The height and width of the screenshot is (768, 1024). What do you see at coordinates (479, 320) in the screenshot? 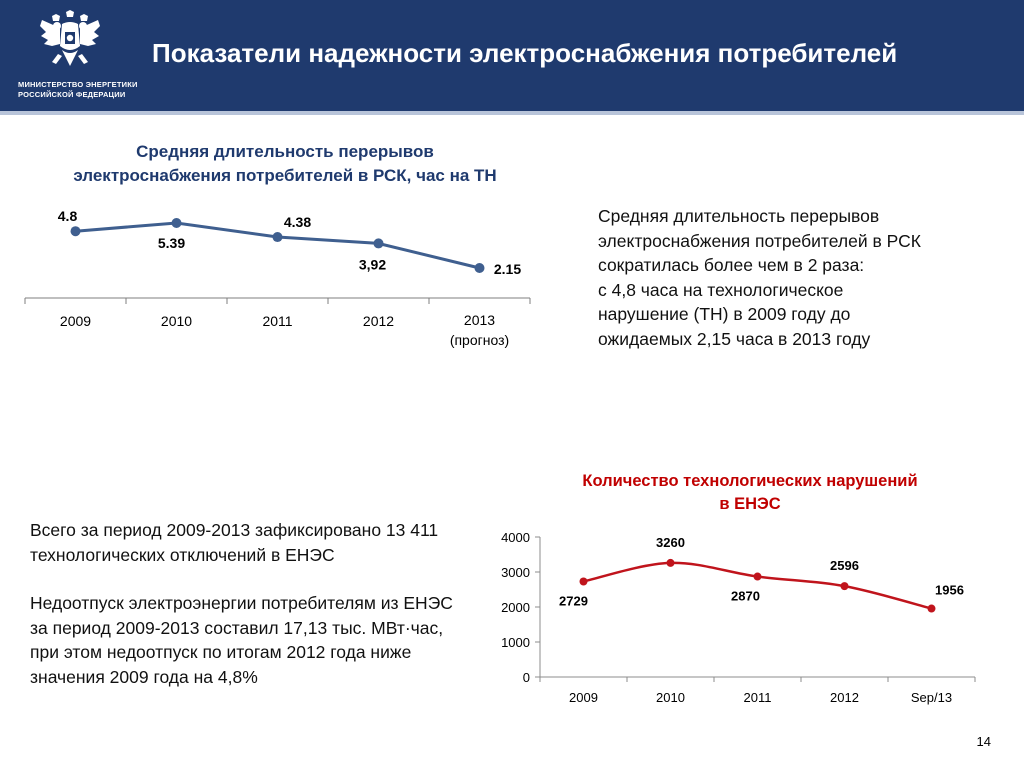
I see `x-tick-label: 2013` at bounding box center [479, 320].